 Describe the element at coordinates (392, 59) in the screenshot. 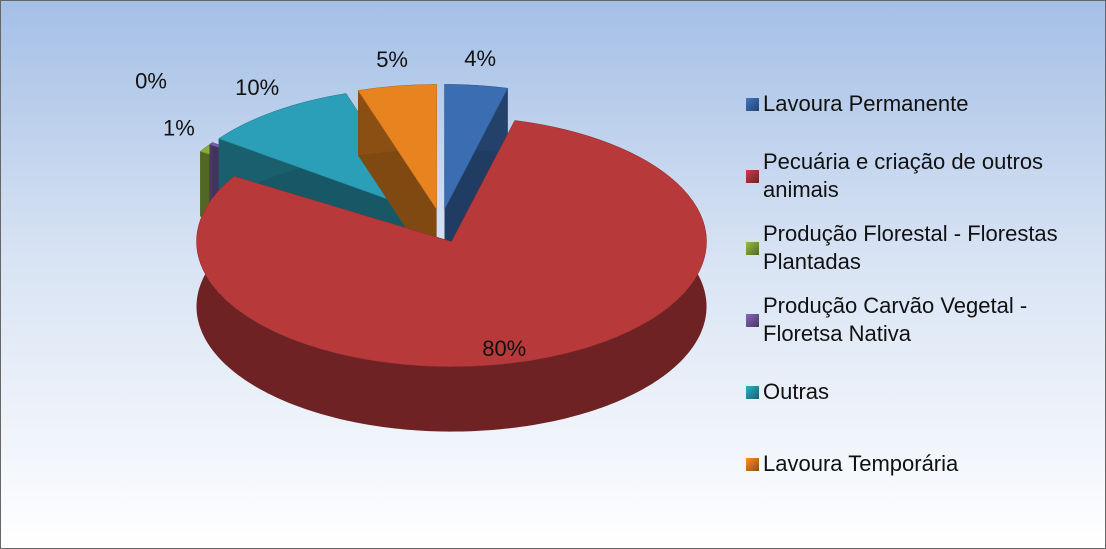

I see `data-label: 5%` at that location.